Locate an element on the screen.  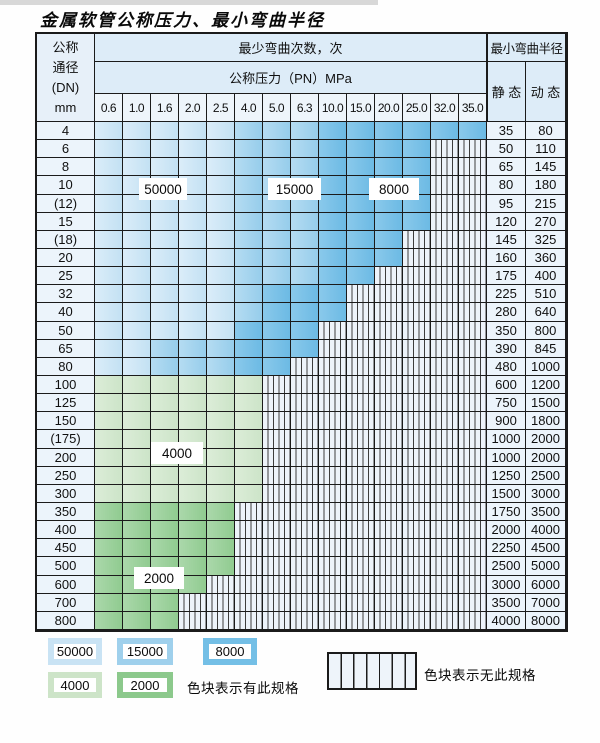
dn-header-line: 通径 is located at coordinates (65, 67).